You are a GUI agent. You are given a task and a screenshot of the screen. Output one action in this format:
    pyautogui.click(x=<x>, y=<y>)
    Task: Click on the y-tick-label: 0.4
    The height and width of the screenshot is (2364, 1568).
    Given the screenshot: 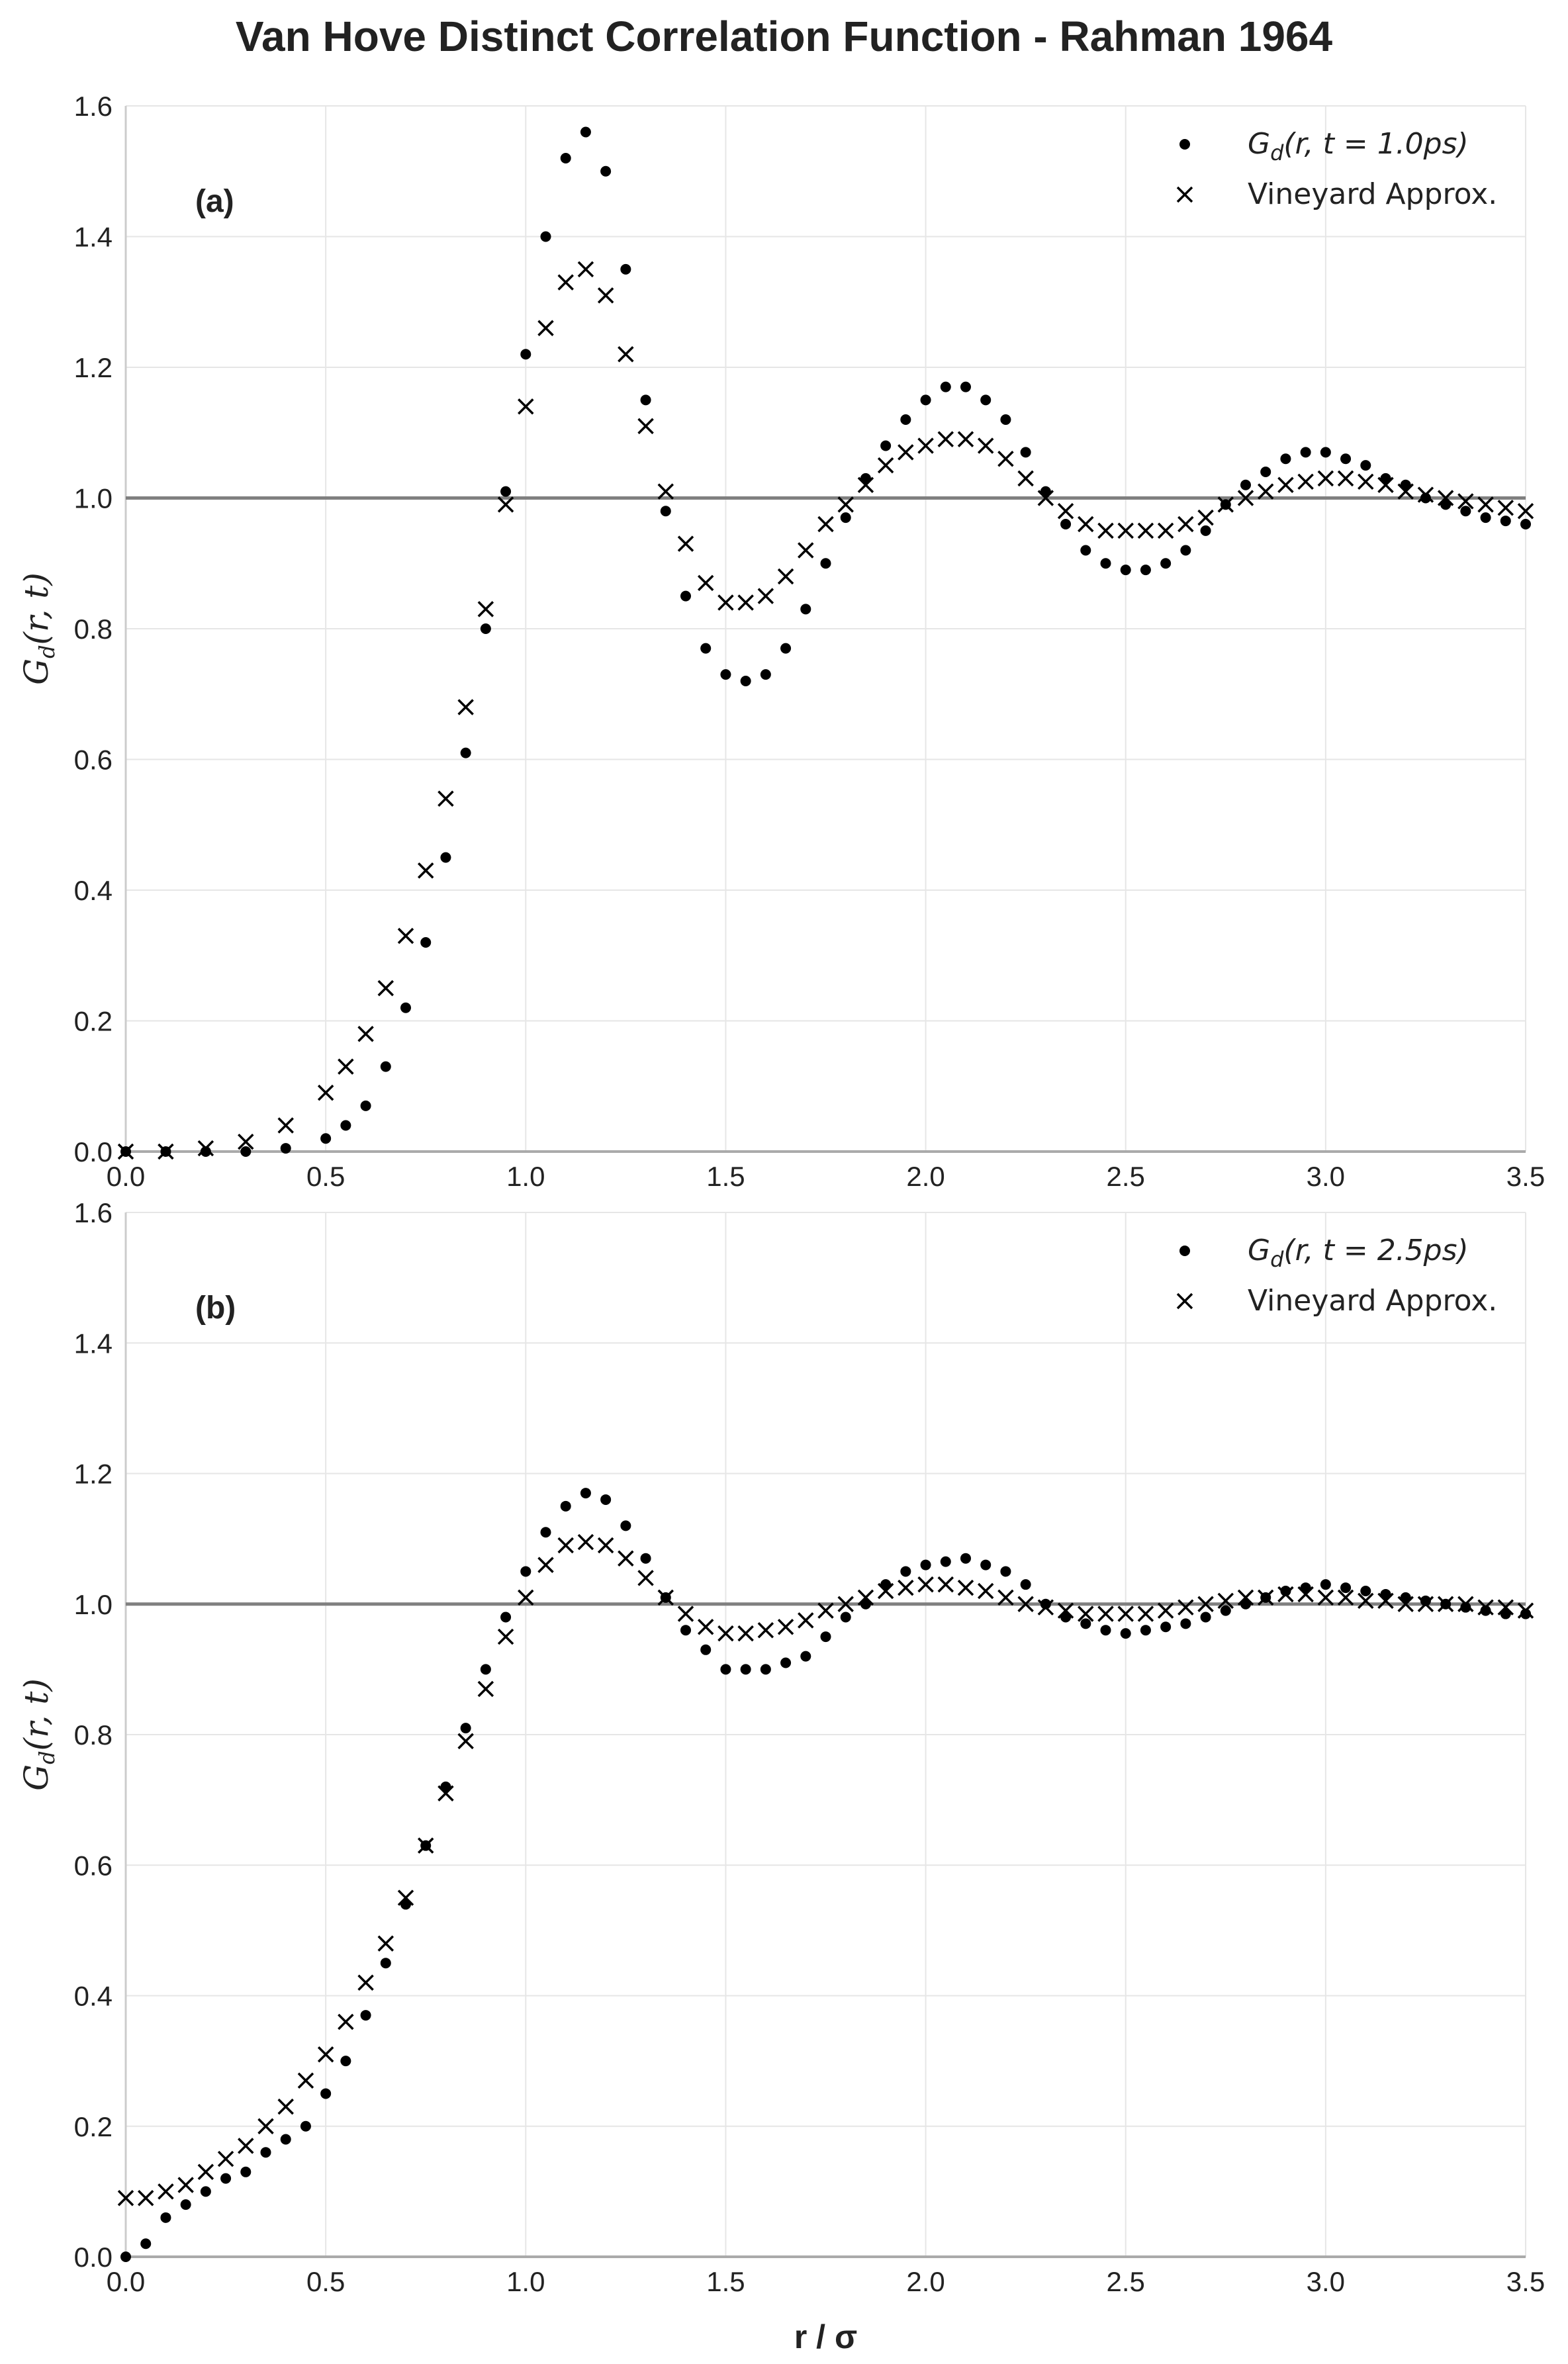 What is the action you would take?
    pyautogui.click(x=93, y=1996)
    